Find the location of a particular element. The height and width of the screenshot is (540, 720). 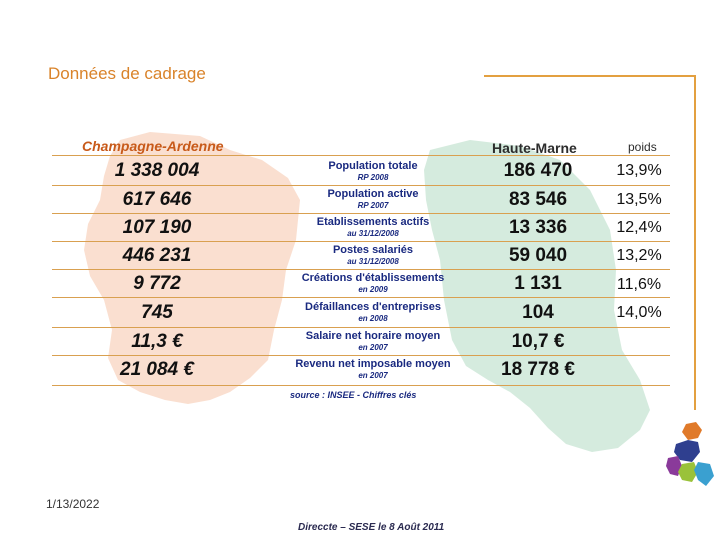

slide-date: 1/13/2022 is located at coordinates (73, 504).